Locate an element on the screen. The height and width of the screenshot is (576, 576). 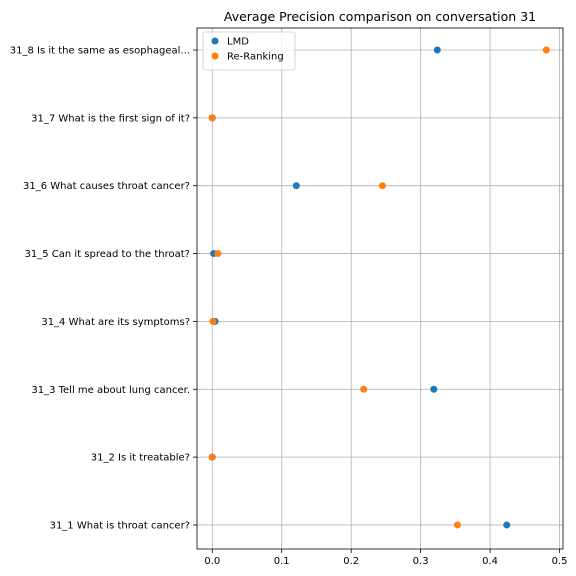
x-tick-label: 0.3 is located at coordinates (421, 561).